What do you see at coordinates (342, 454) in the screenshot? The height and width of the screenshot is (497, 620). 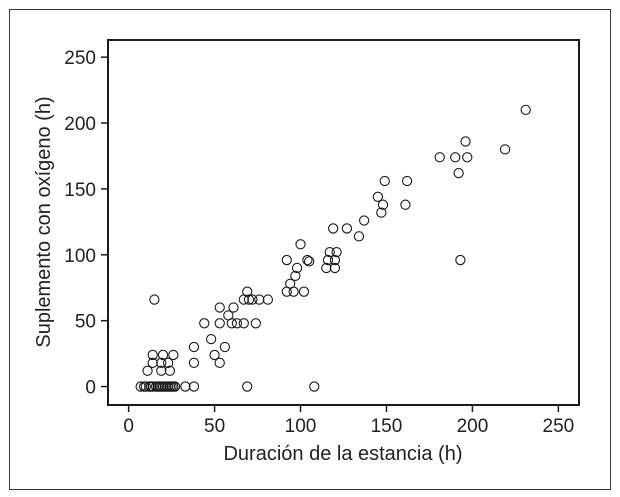 I see `x-axis-title: Duración de la estancia (h)` at bounding box center [342, 454].